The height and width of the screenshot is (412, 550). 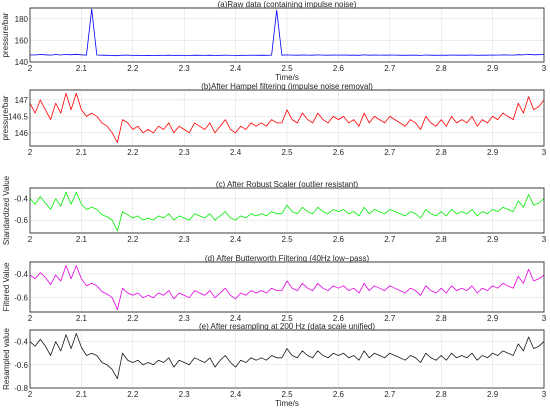 I want to click on y-axis-label: Filtered Value, so click(x=6, y=286).